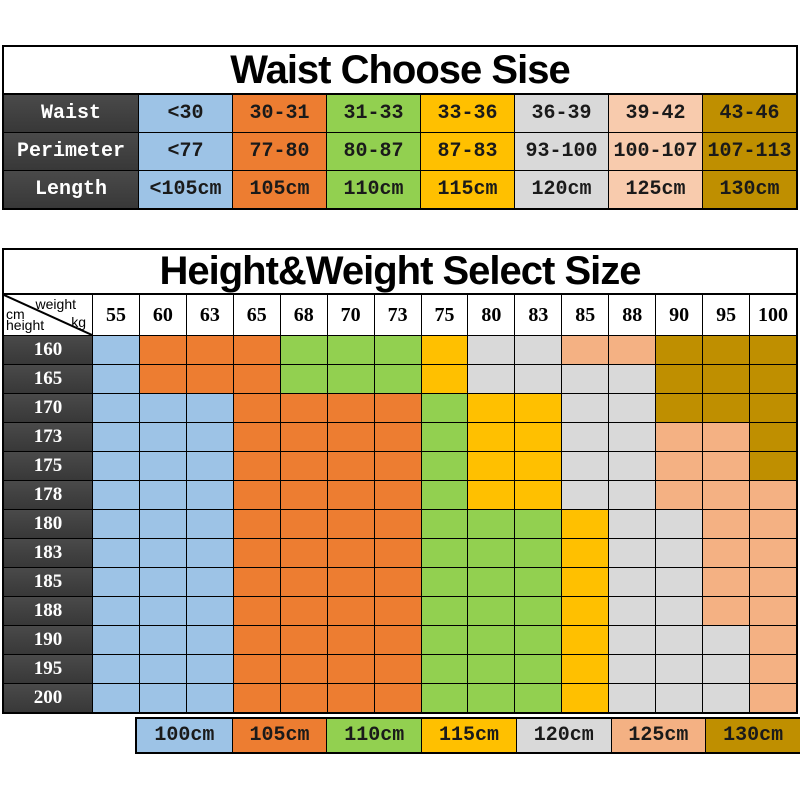  I want to click on corner-cm-label: cm, so click(15, 314).